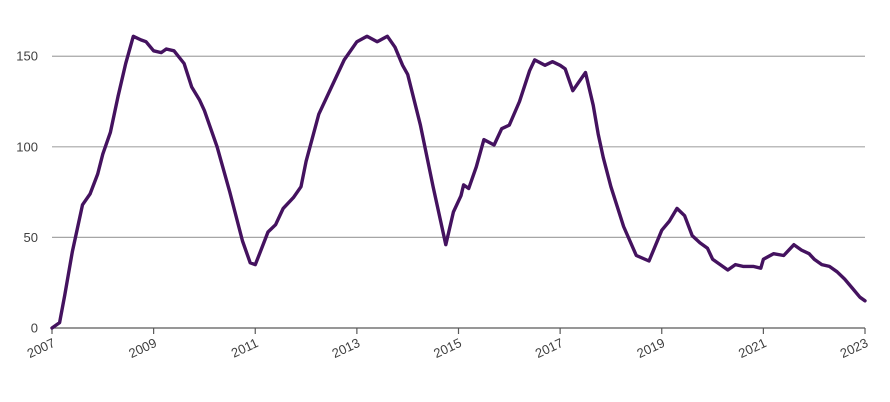  I want to click on y-tick-label: 0, so click(34, 328).